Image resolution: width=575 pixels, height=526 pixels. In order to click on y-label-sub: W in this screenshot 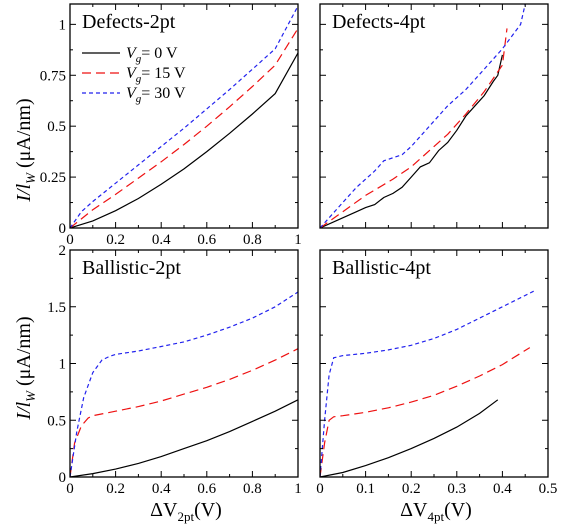, I will do `click(30, 178)`.